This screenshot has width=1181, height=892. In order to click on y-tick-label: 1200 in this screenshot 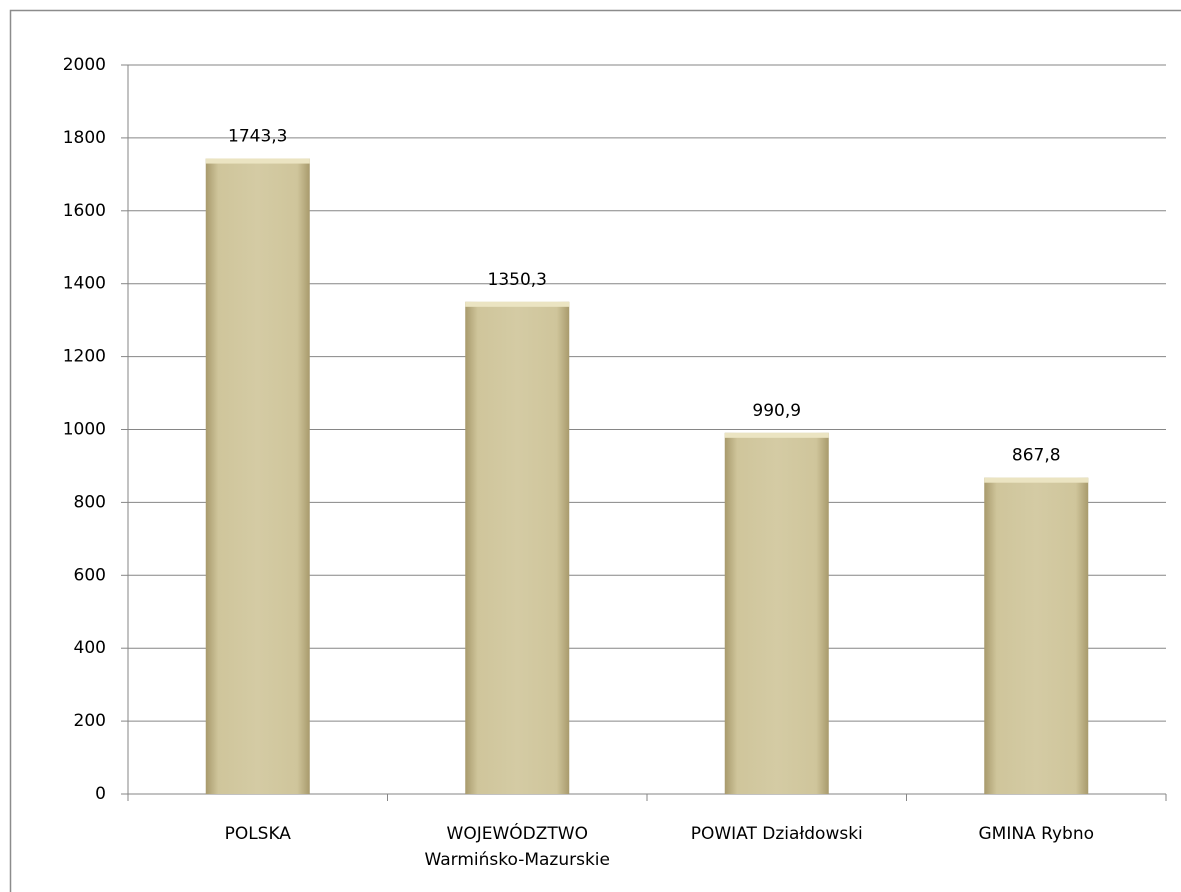, I will do `click(84, 357)`.